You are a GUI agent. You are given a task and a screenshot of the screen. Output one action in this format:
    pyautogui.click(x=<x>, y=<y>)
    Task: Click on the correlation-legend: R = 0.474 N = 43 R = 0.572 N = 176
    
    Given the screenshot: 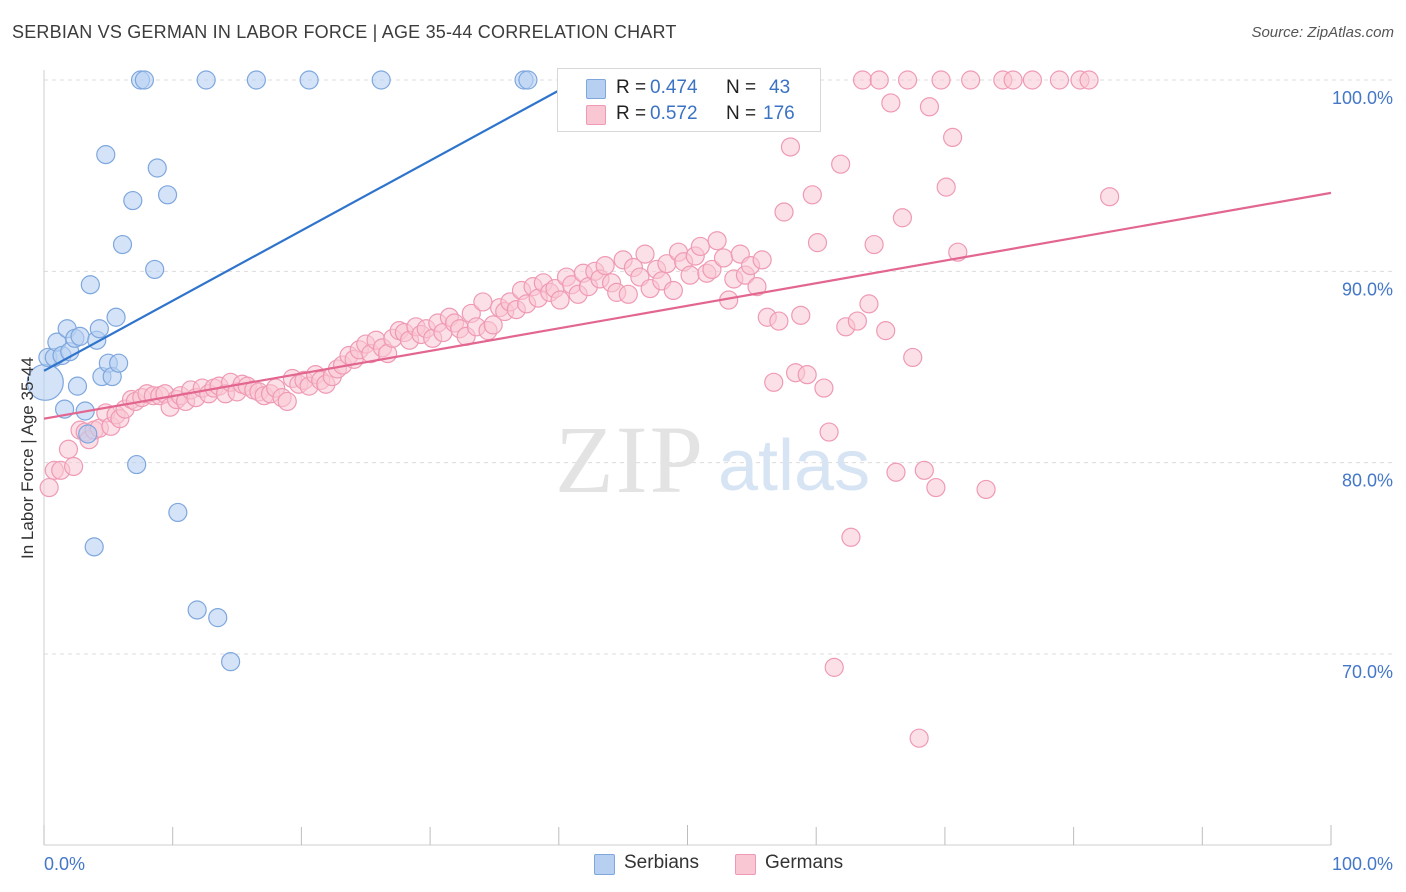 What is the action you would take?
    pyautogui.click(x=689, y=100)
    